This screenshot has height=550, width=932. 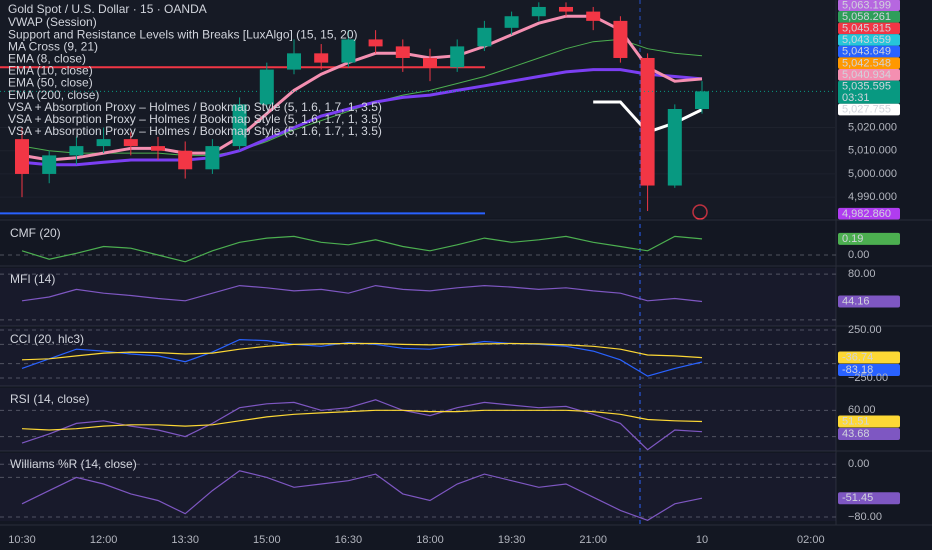 I want to click on y-tick-label: 5,010.000, so click(x=872, y=151).